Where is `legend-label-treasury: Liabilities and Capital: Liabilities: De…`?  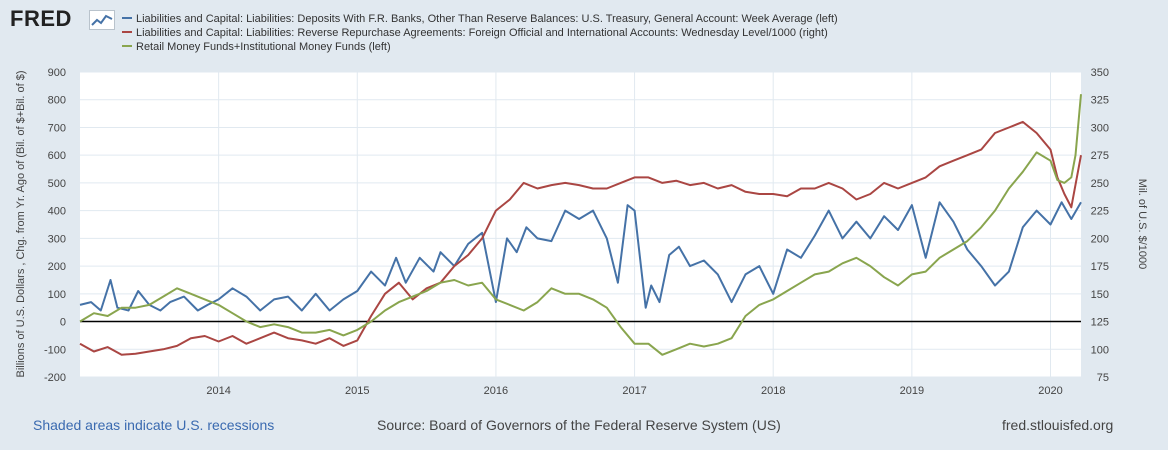
legend-label-treasury: Liabilities and Capital: Liabilities: De… is located at coordinates (487, 19).